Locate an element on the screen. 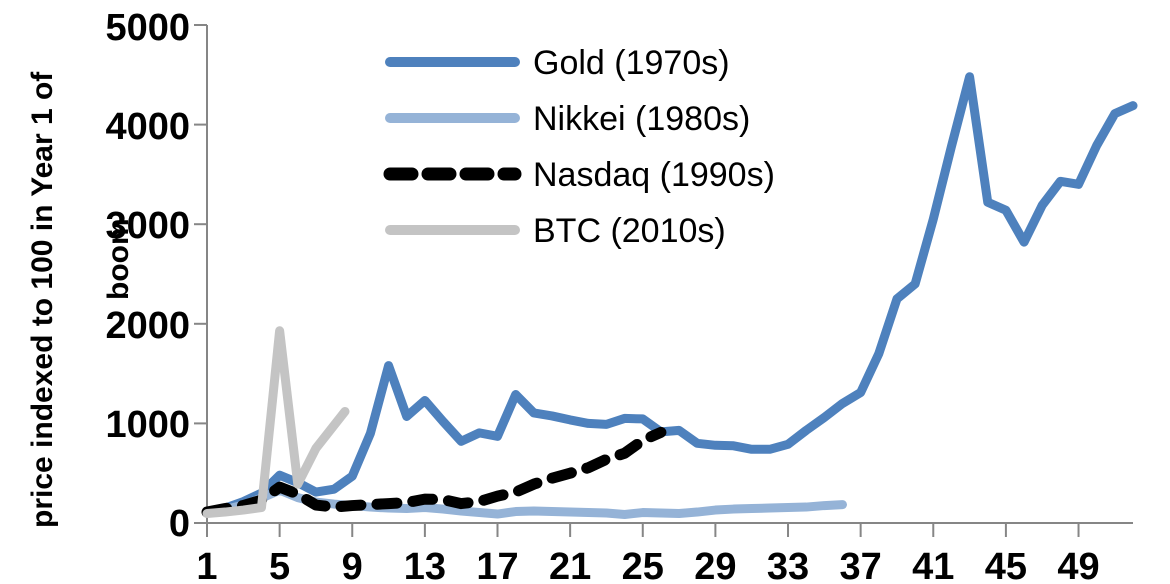 The image size is (1170, 584). x-axis-tick-labels: 1 5 9 13 17 21 25 29 33 37 41 45 49 is located at coordinates (647, 565).